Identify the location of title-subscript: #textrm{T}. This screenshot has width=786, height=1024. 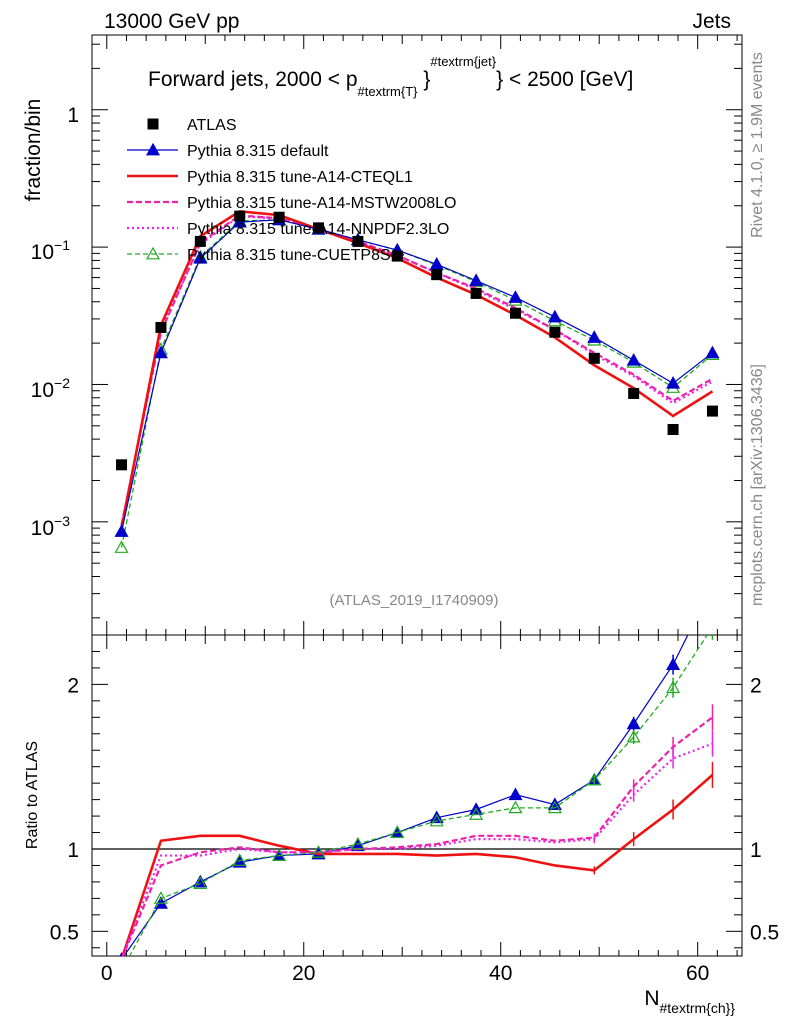
(388, 91).